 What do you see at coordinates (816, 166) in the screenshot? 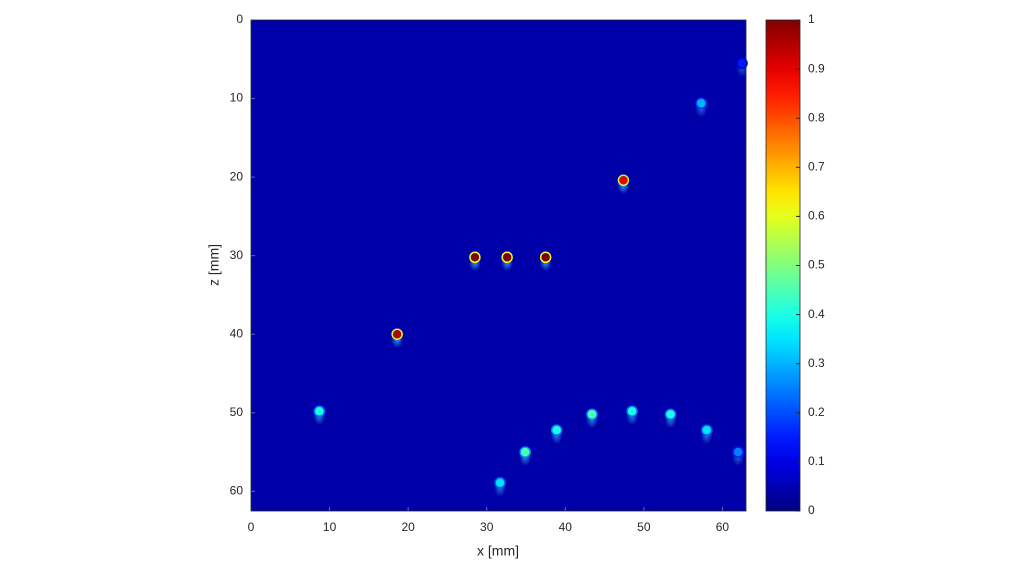
I see `colorbar-tick-label: 0.7` at bounding box center [816, 166].